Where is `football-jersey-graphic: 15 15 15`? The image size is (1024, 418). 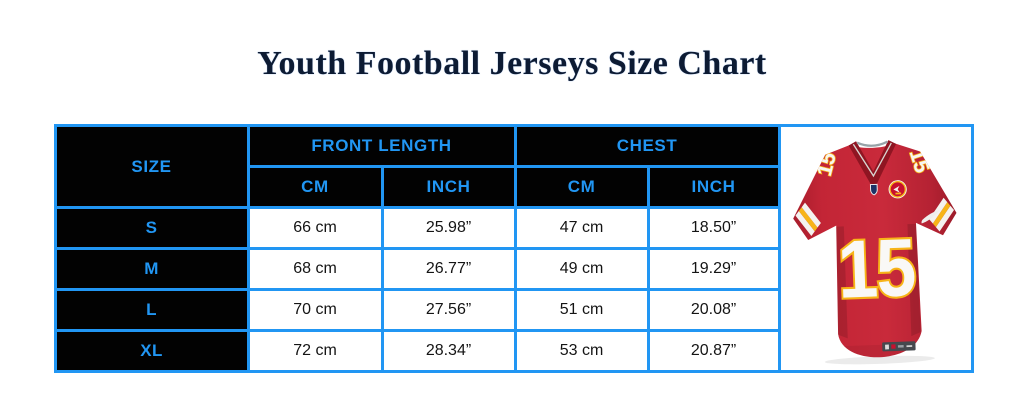
football-jersey-graphic: 15 15 15 is located at coordinates (874, 251).